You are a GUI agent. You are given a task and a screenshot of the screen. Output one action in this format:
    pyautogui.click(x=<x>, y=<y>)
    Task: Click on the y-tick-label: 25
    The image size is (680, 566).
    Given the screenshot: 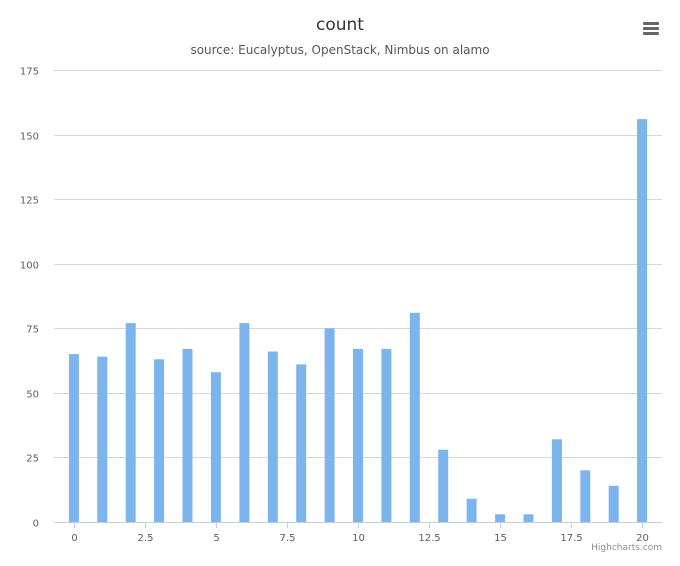 What is the action you would take?
    pyautogui.click(x=32, y=459)
    